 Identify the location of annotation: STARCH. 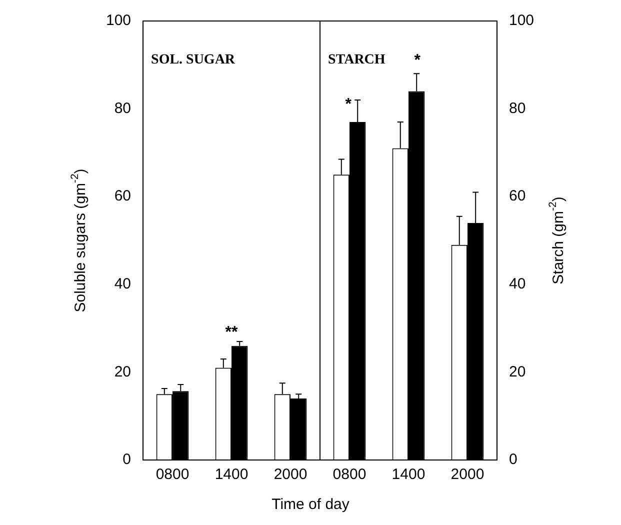
(357, 60).